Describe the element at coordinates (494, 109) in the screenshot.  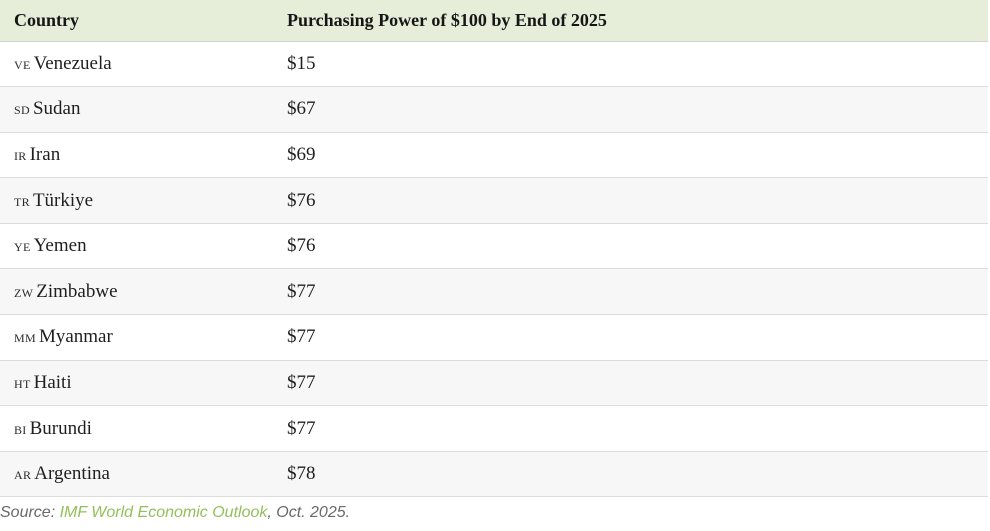
I see `table-row: SD Sudan $67` at that location.